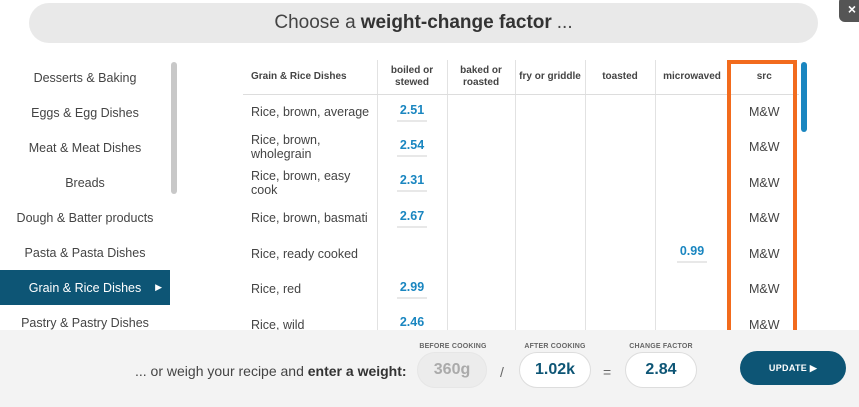 The image size is (859, 407). I want to click on sidebar-item: Desserts & Baking, so click(85, 77).